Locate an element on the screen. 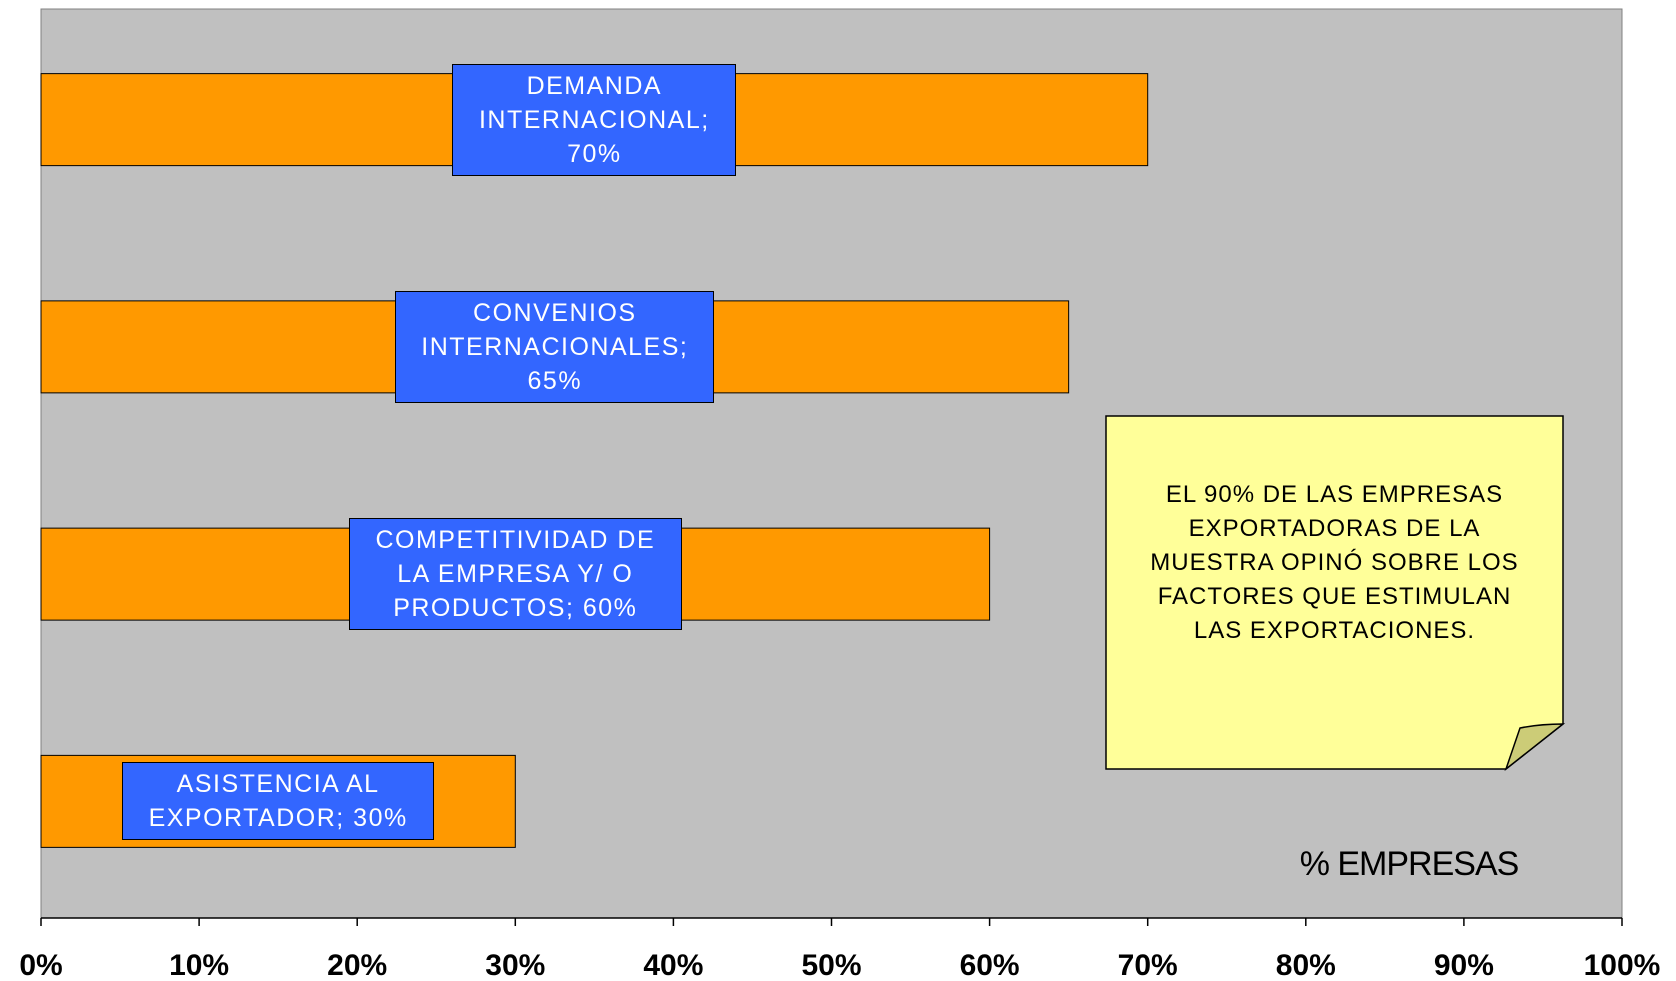 The image size is (1676, 981). data-label: CONVENIOS INTERNACIONALES; 65% is located at coordinates (555, 346).